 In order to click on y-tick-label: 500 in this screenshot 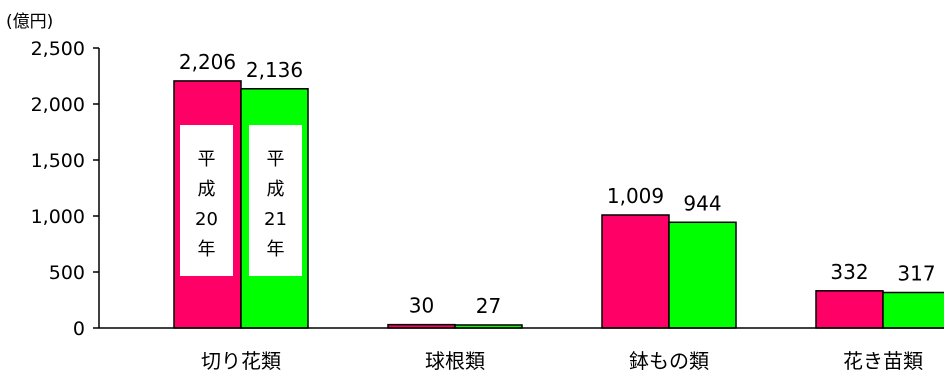, I will do `click(67, 273)`.